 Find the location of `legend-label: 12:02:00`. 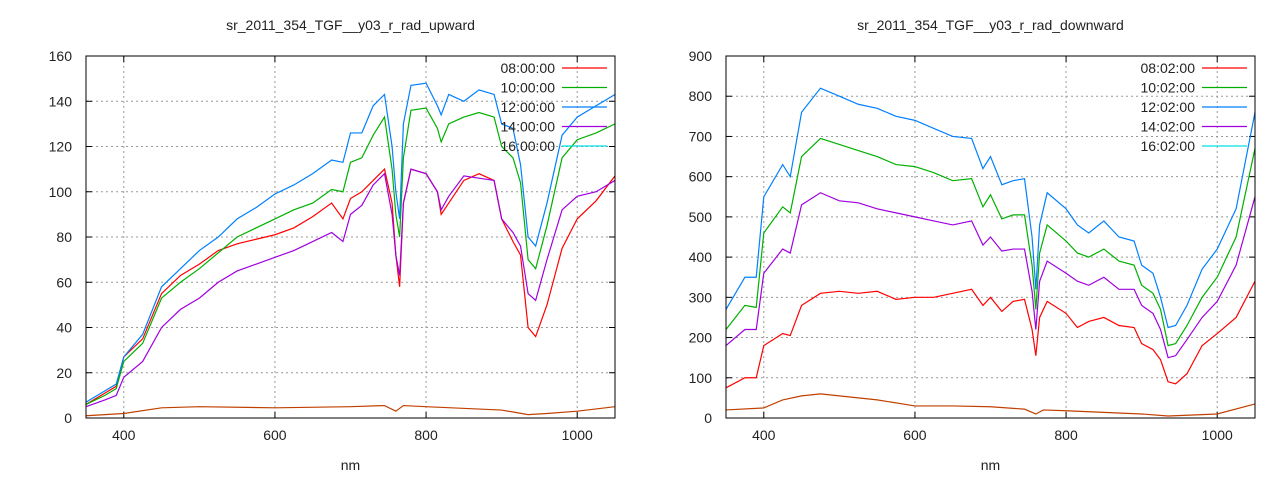

legend-label: 12:02:00 is located at coordinates (1168, 107).